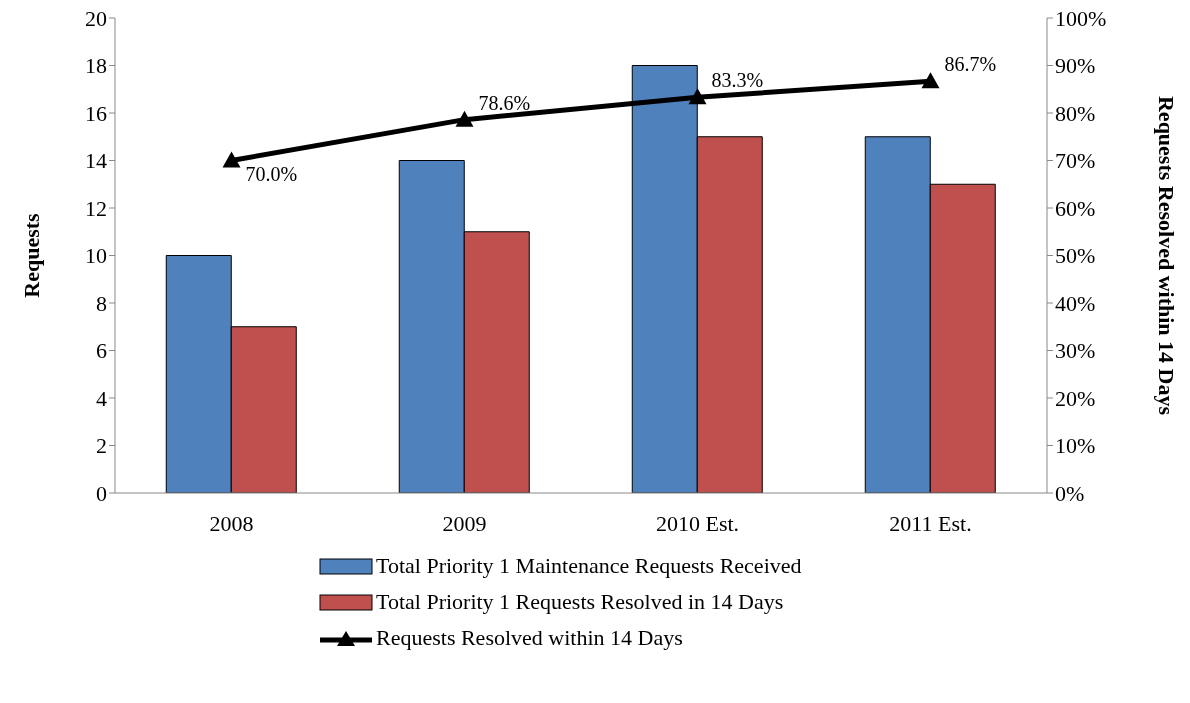  Describe the element at coordinates (697, 523) in the screenshot. I see `x-tick-label: 2010 Est.` at that location.